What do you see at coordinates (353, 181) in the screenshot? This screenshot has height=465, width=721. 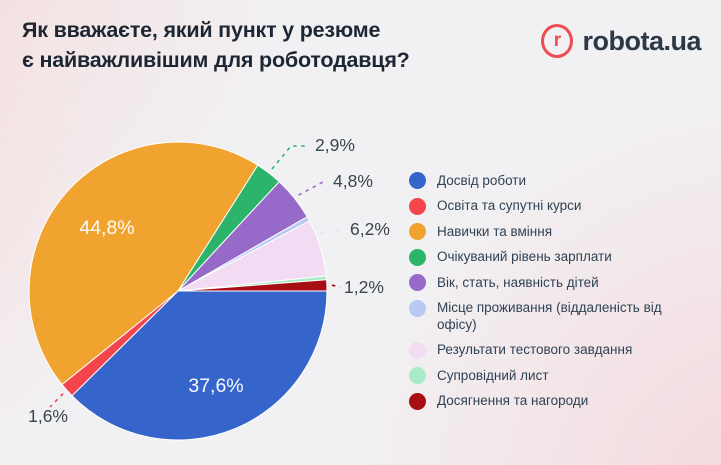 I see `slice-value-label-4: 4,8%` at bounding box center [353, 181].